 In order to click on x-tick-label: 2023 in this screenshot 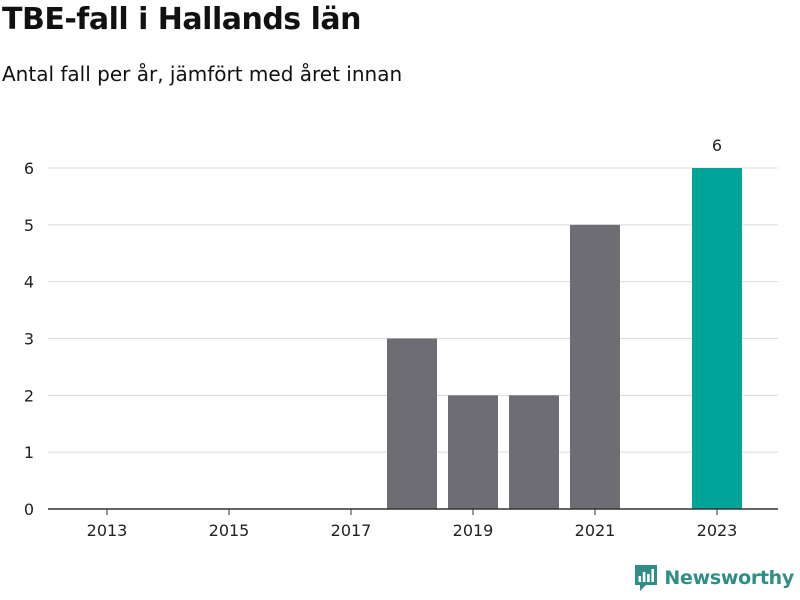, I will do `click(717, 530)`.